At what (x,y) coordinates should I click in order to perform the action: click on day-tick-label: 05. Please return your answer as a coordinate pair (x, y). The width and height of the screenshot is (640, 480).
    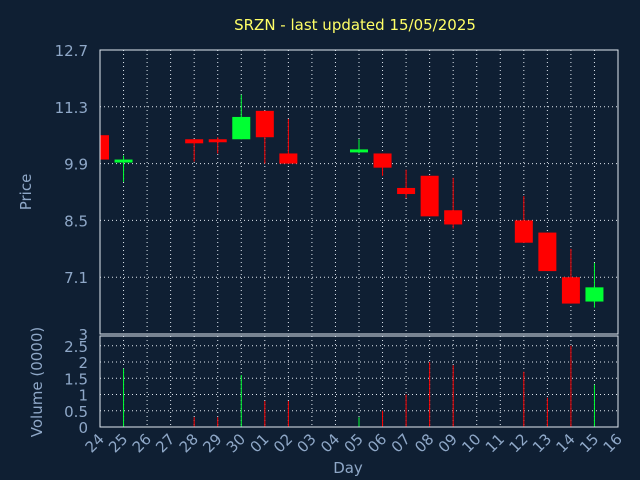
    Looking at the image, I should click on (354, 443).